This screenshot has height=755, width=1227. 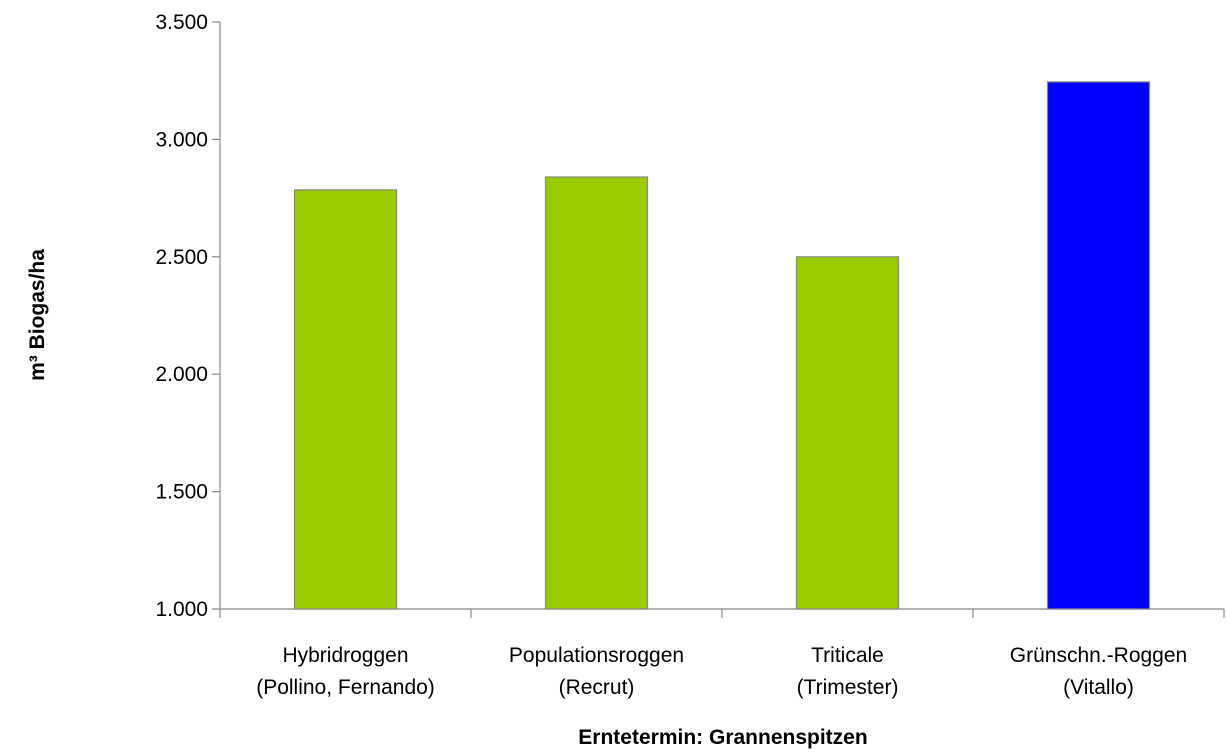 What do you see at coordinates (848, 687) in the screenshot?
I see `x-category-label: (Trimester)` at bounding box center [848, 687].